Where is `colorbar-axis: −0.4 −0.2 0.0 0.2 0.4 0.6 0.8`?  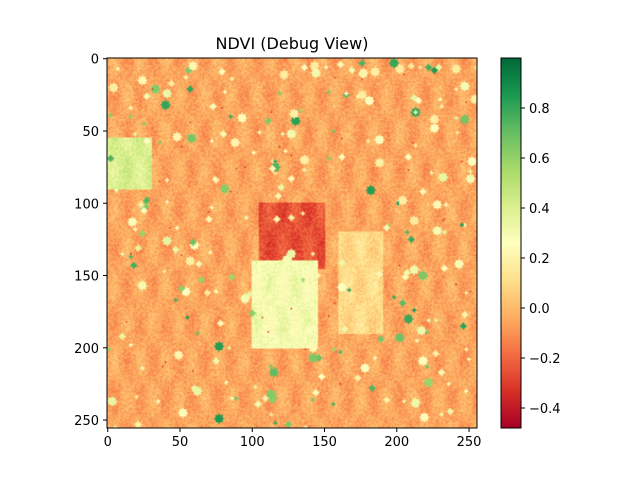 colorbar-axis: −0.4 −0.2 0.0 0.2 0.4 0.6 0.8 is located at coordinates (541, 259).